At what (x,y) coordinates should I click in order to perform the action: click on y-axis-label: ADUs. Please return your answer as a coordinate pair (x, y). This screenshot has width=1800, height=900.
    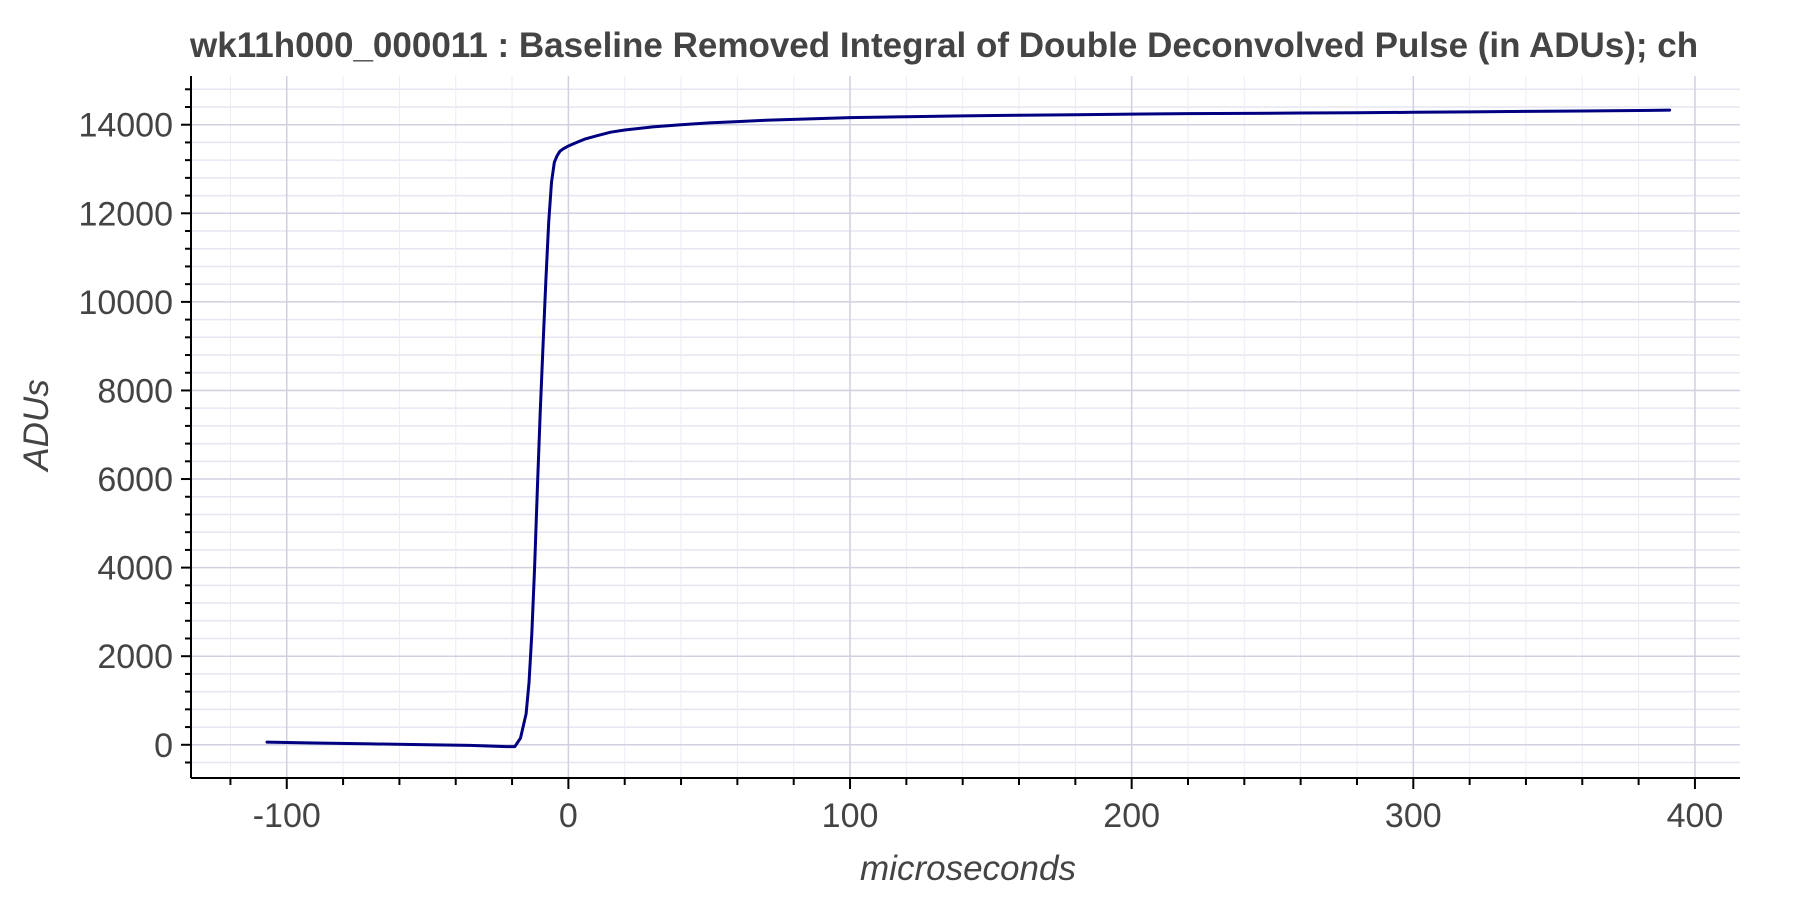
    Looking at the image, I should click on (36, 425).